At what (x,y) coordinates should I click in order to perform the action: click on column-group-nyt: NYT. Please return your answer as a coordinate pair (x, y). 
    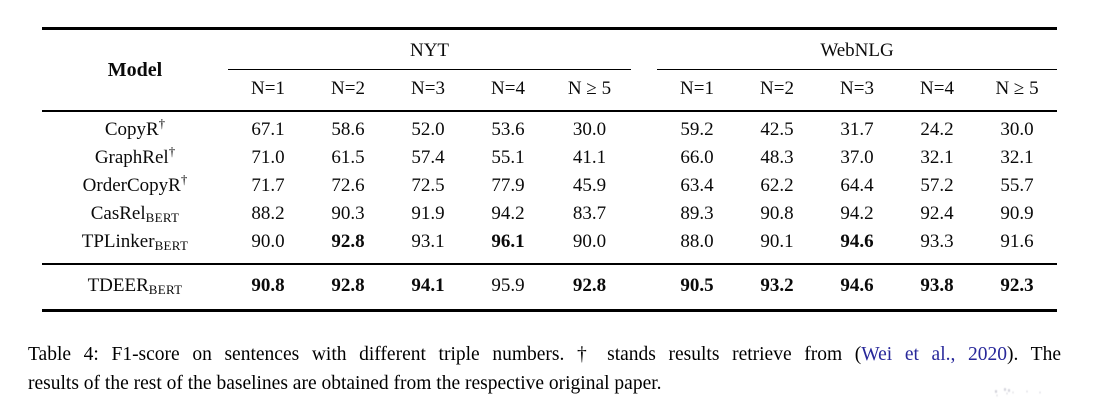
    Looking at the image, I should click on (429, 49).